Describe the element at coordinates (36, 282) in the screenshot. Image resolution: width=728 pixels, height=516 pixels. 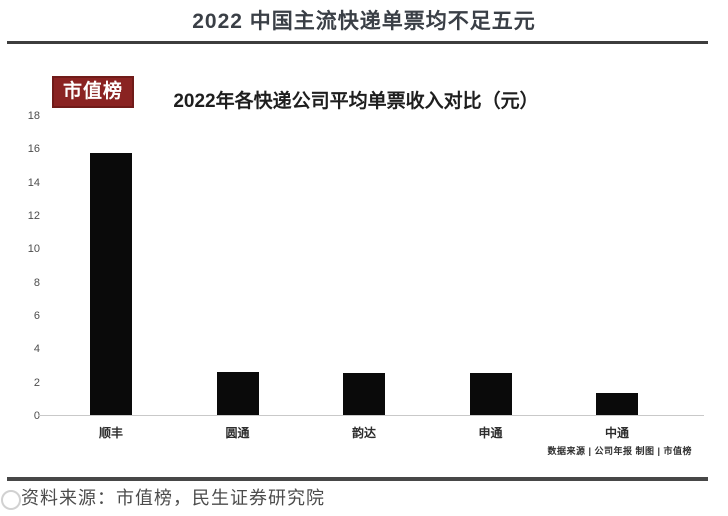
I see `y-tick-label: 8` at that location.